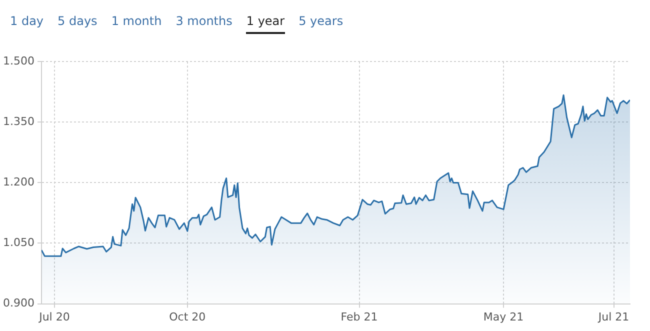  Describe the element at coordinates (187, 317) in the screenshot. I see `x-tick-label: Oct 20` at that location.